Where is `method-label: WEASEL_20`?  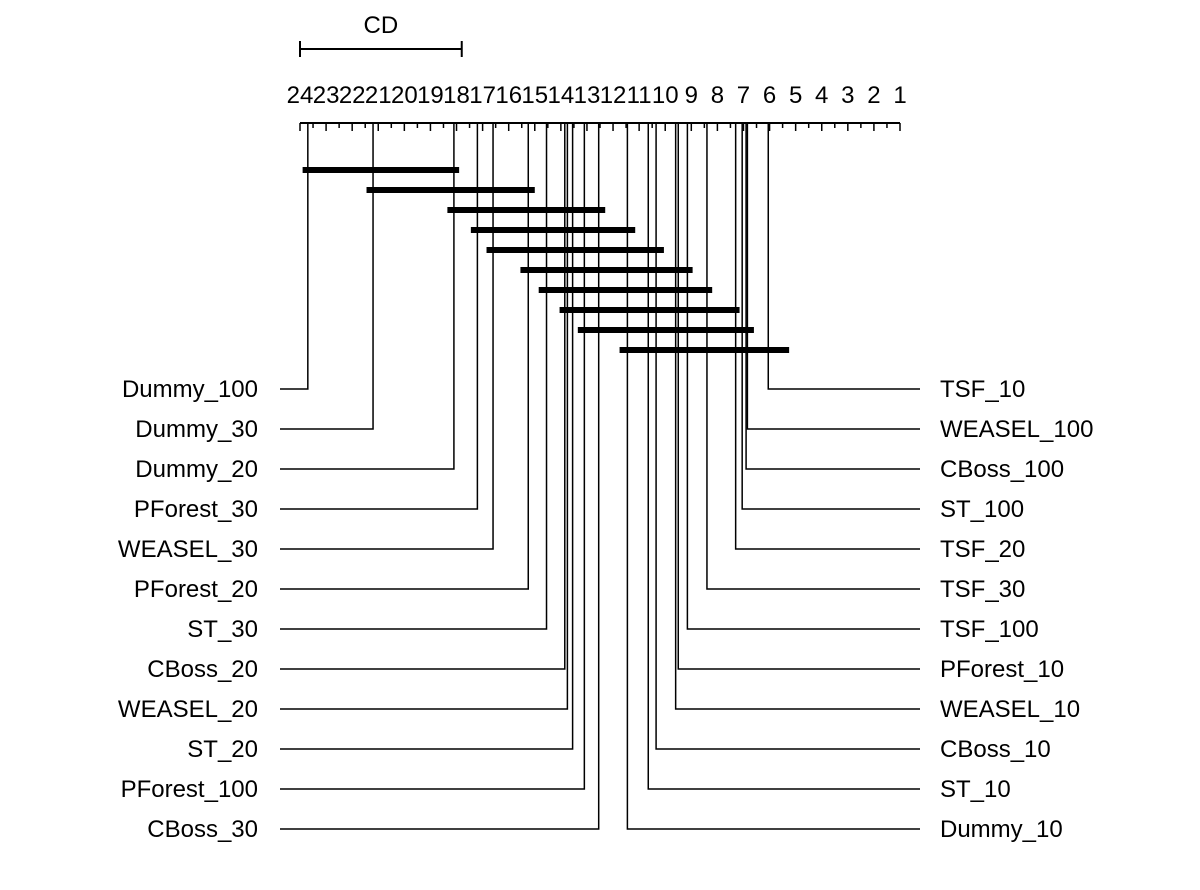 method-label: WEASEL_20 is located at coordinates (188, 709).